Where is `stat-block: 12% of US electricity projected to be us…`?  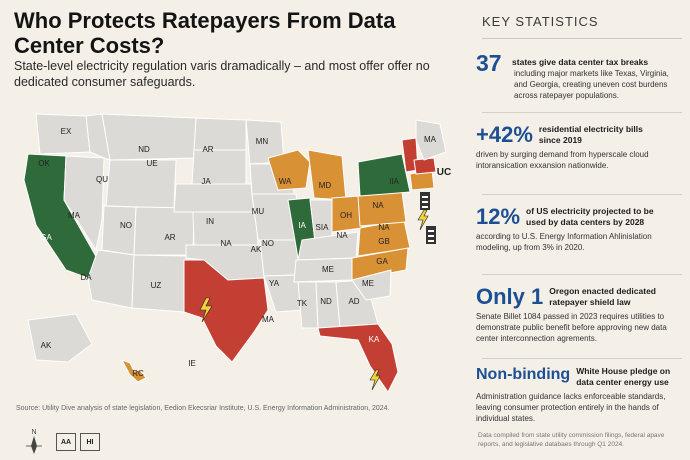 stat-block: 12% of US electricity projected to be us… is located at coordinates (580, 229).